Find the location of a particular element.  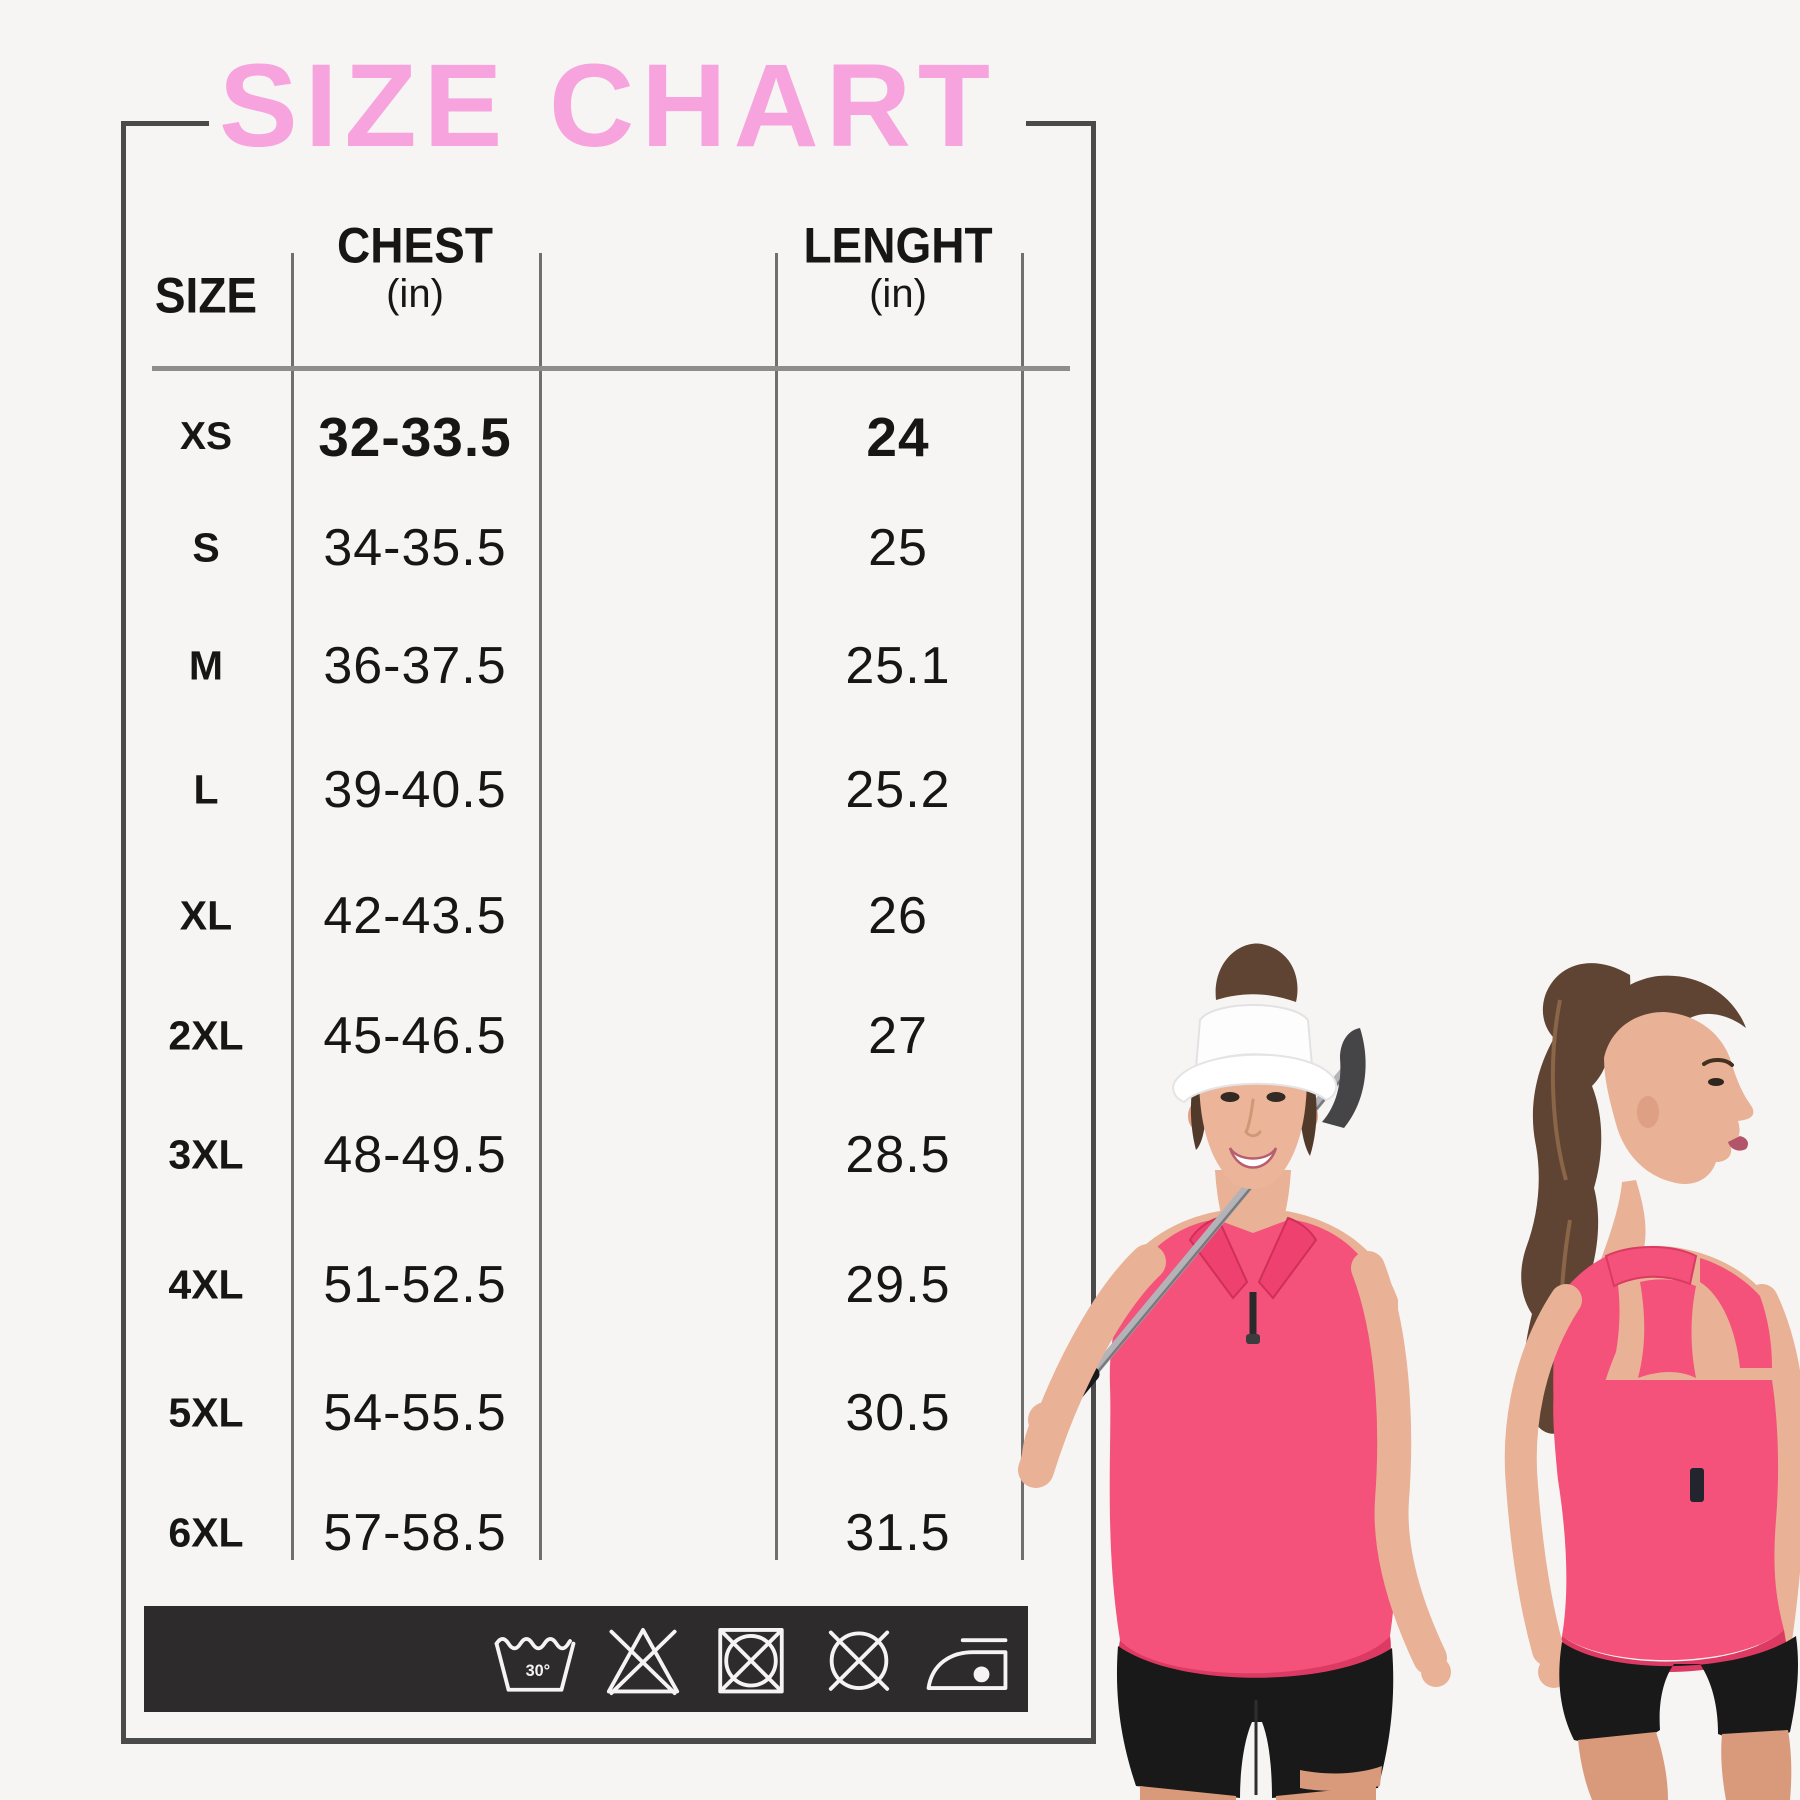

left-hand is located at coordinates (1046, 1420).